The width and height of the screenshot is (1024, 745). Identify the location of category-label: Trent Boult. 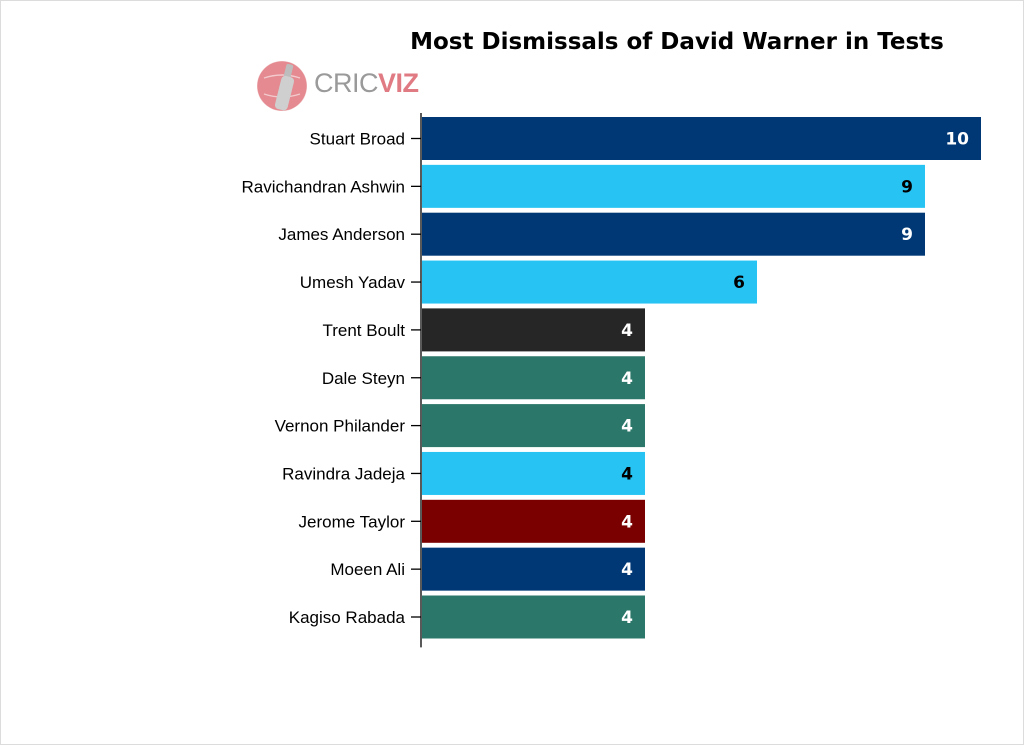
(363, 330).